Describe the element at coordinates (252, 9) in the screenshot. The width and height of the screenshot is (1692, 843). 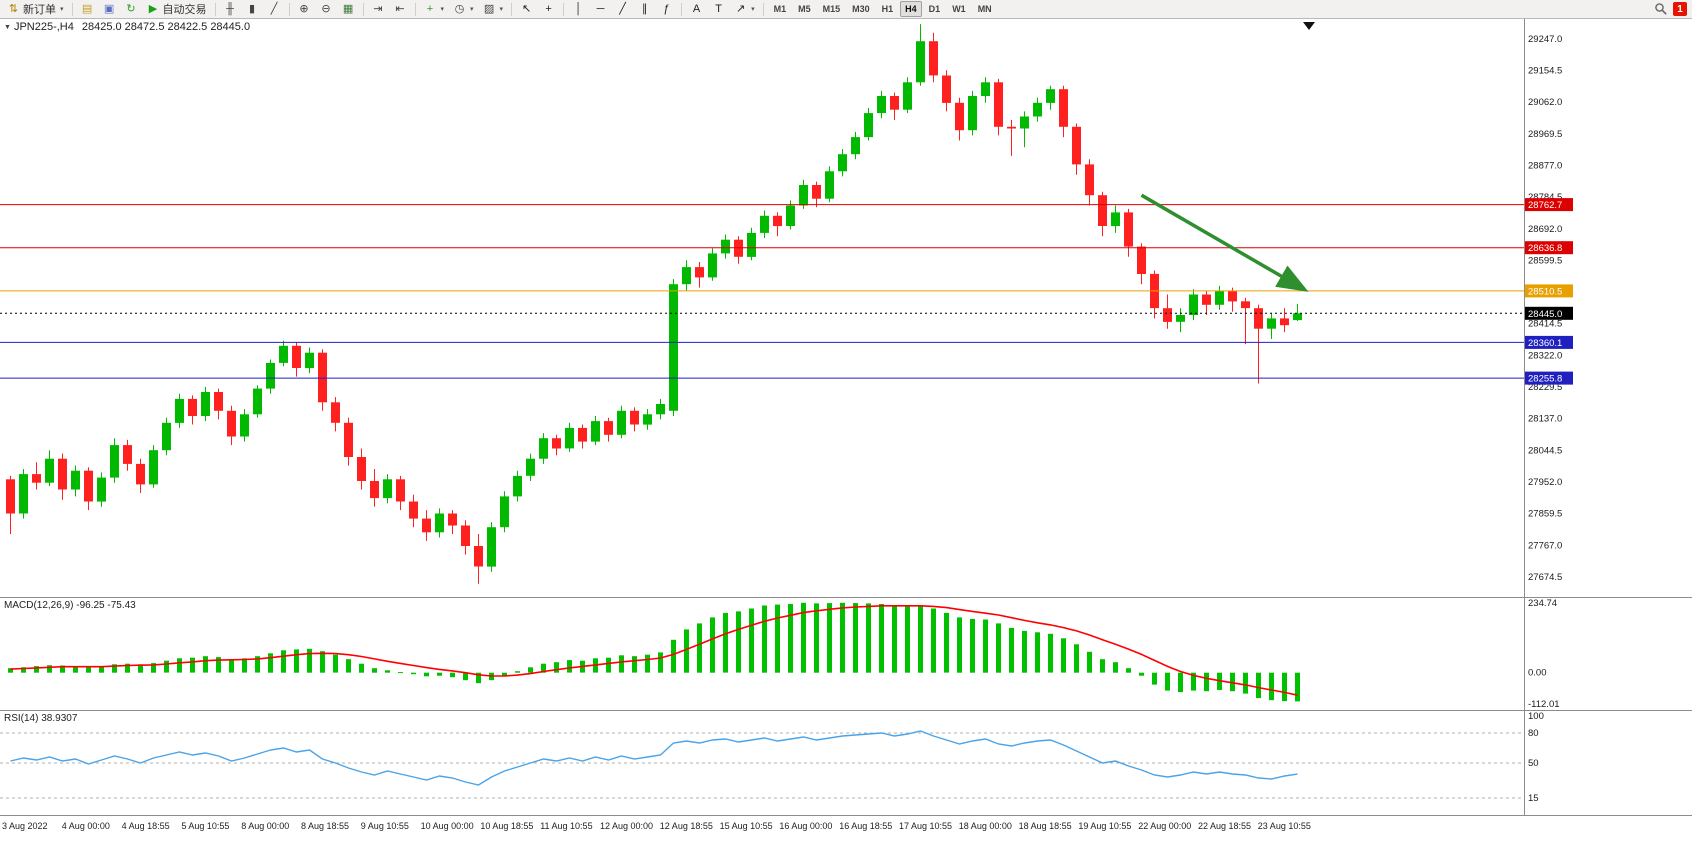
I see `candlestick-chart-button: ▮` at that location.